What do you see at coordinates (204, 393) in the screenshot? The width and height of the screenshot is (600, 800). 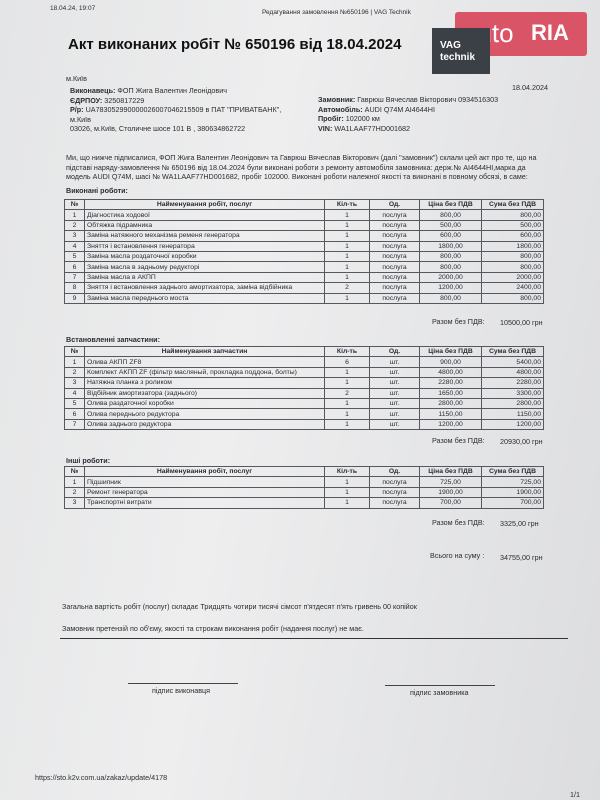 I see `table-cell: Відбійник амортизатора (заднього)` at bounding box center [204, 393].